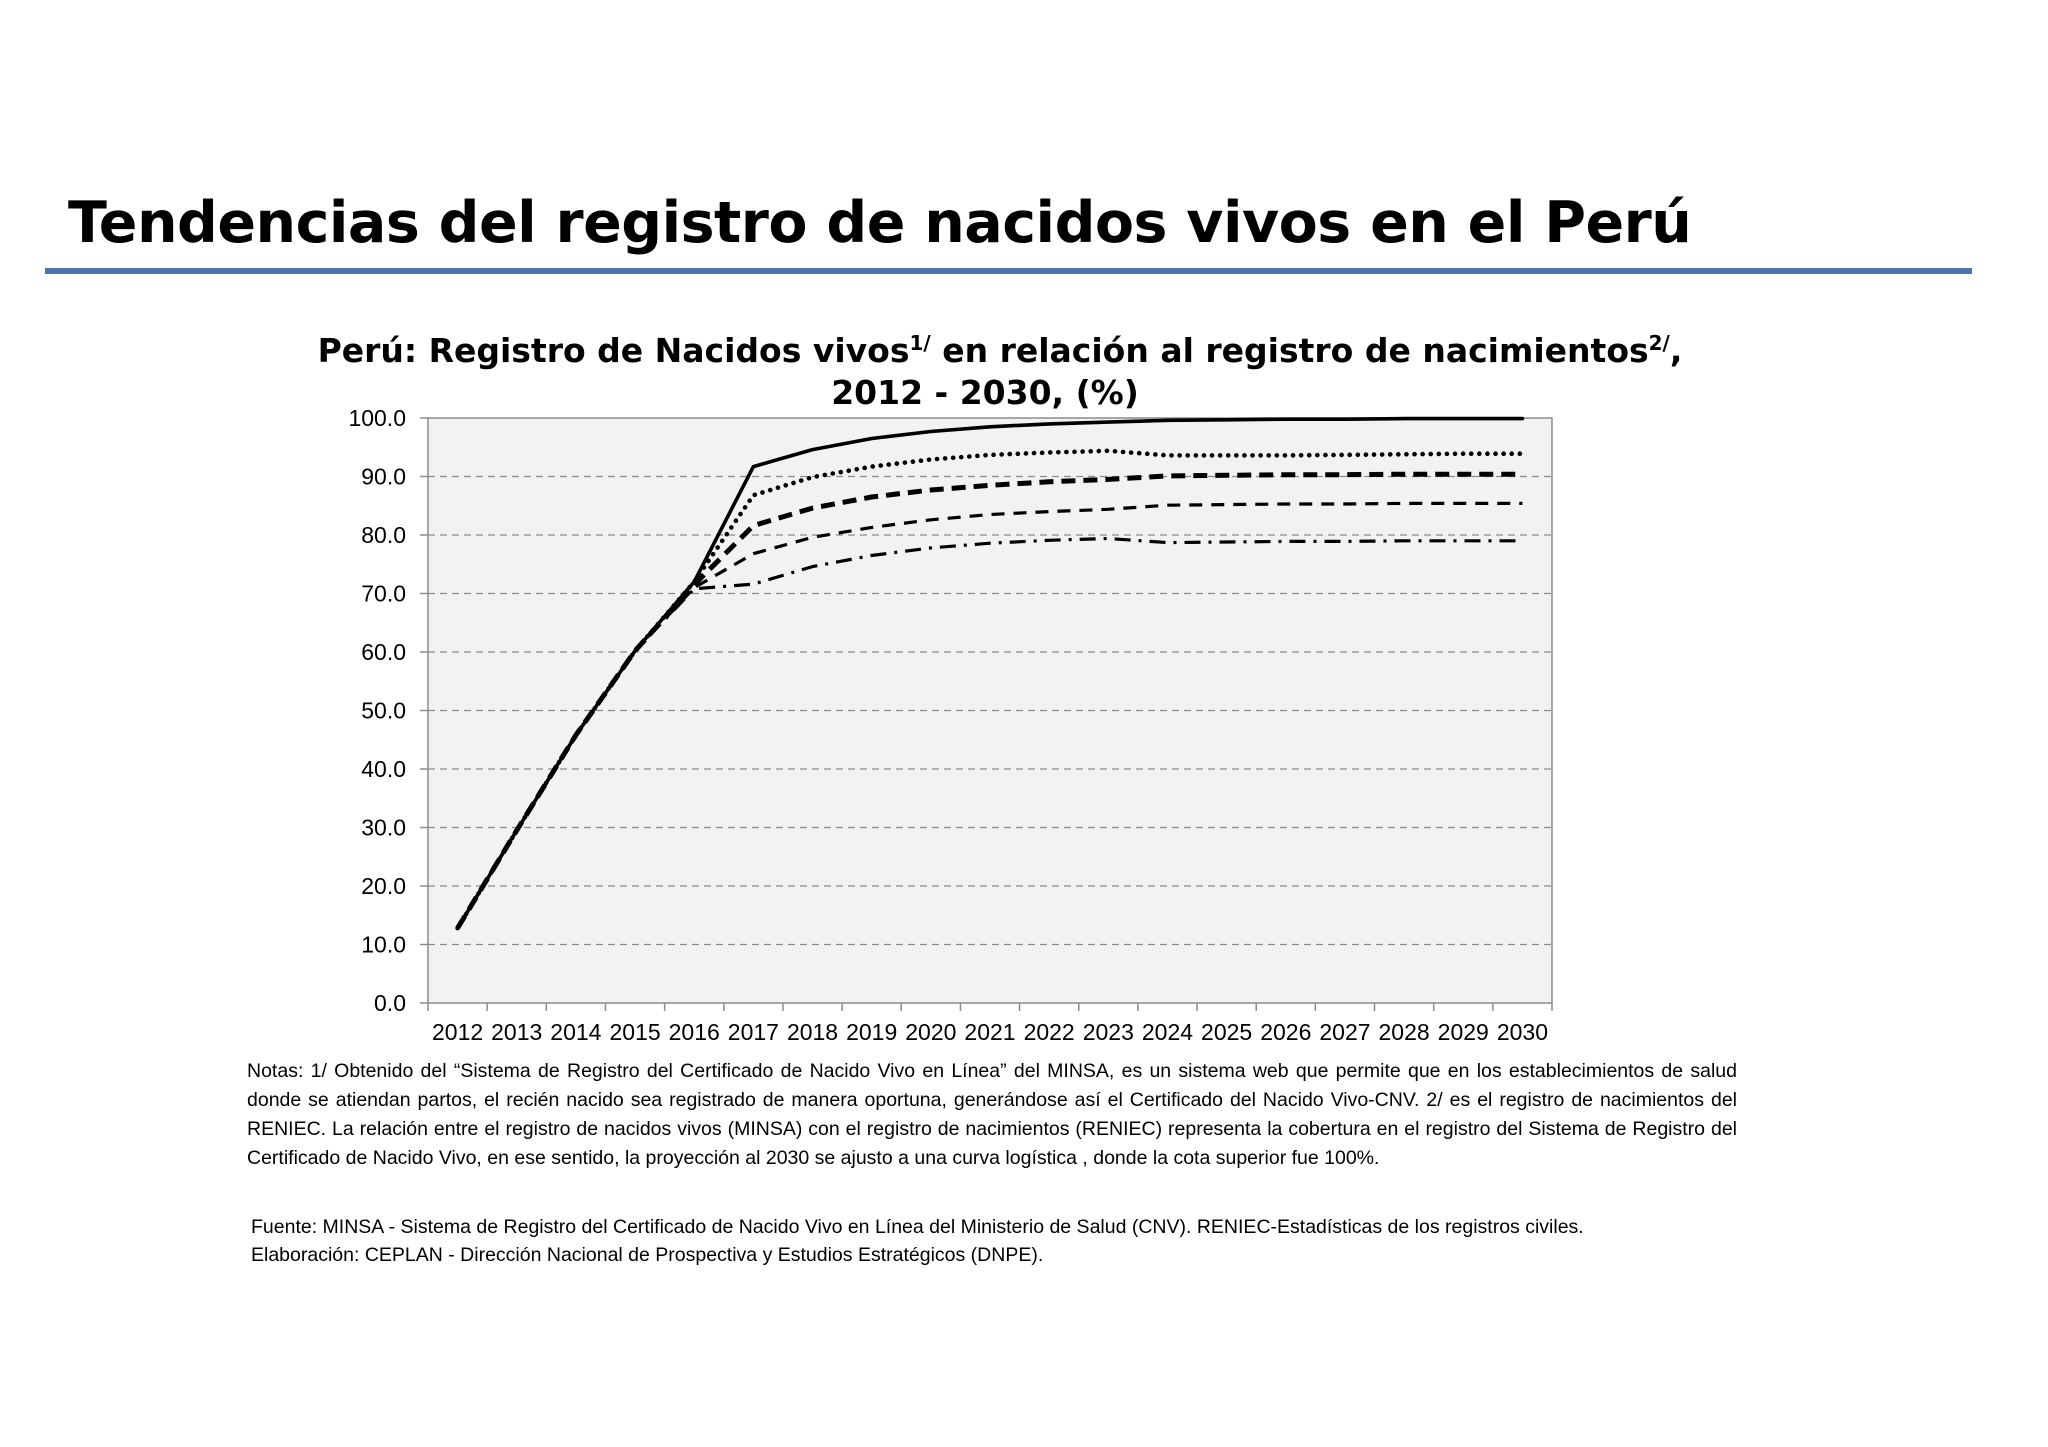 This screenshot has height=1447, width=2048. Describe the element at coordinates (871, 1032) in the screenshot. I see `x-tick-label: 2019` at that location.